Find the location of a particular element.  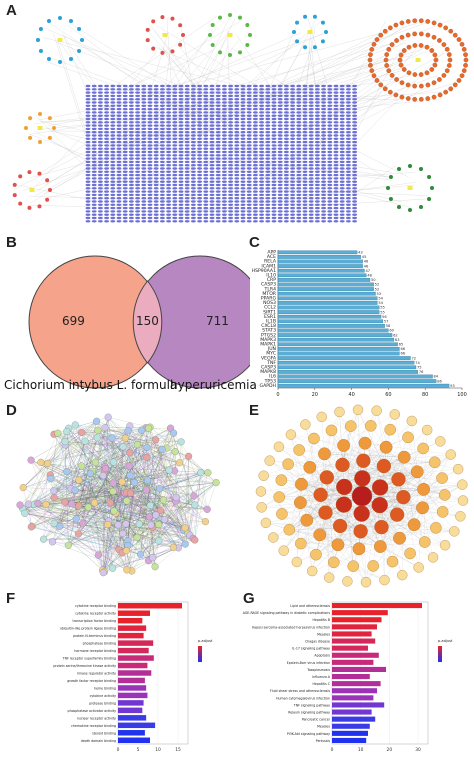

category-label: TNF receptor superfamily binding is located at coordinates (89, 659).